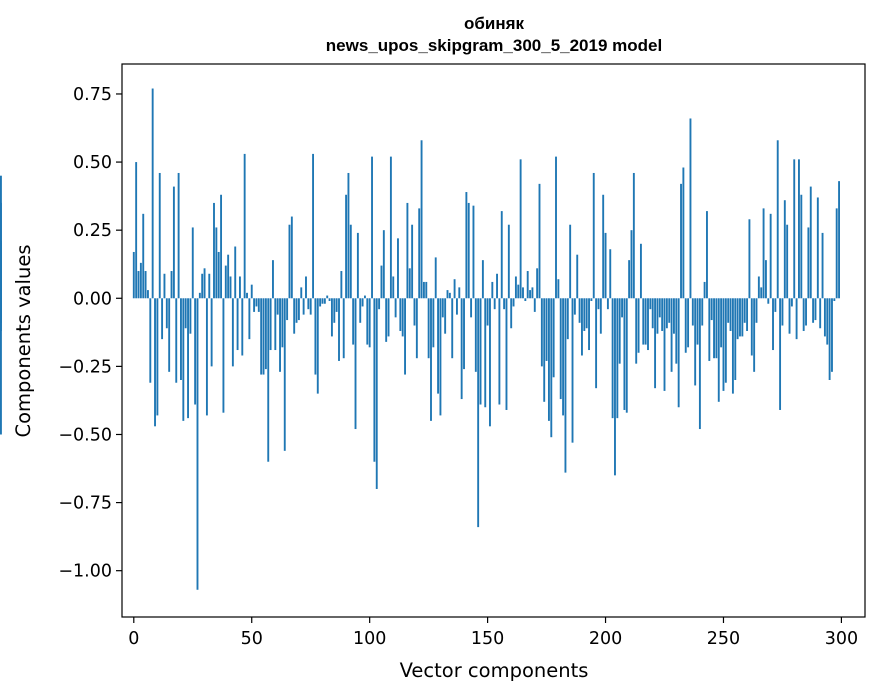 Image resolution: width=880 pixels, height=696 pixels. Describe the element at coordinates (85, 572) in the screenshot. I see `y-tick-label: −1.00` at that location.